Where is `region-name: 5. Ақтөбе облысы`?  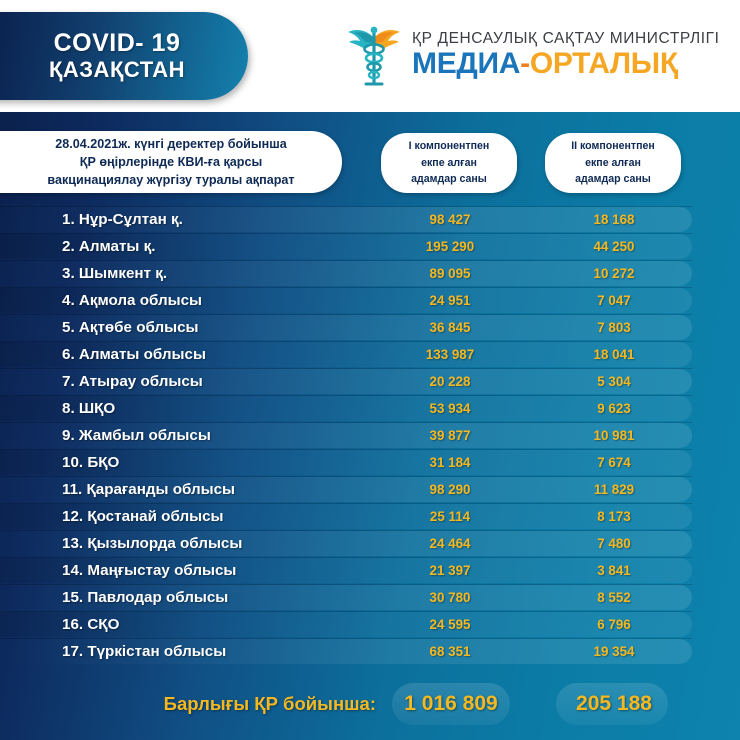 region-name: 5. Ақтөбе облысы is located at coordinates (130, 327).